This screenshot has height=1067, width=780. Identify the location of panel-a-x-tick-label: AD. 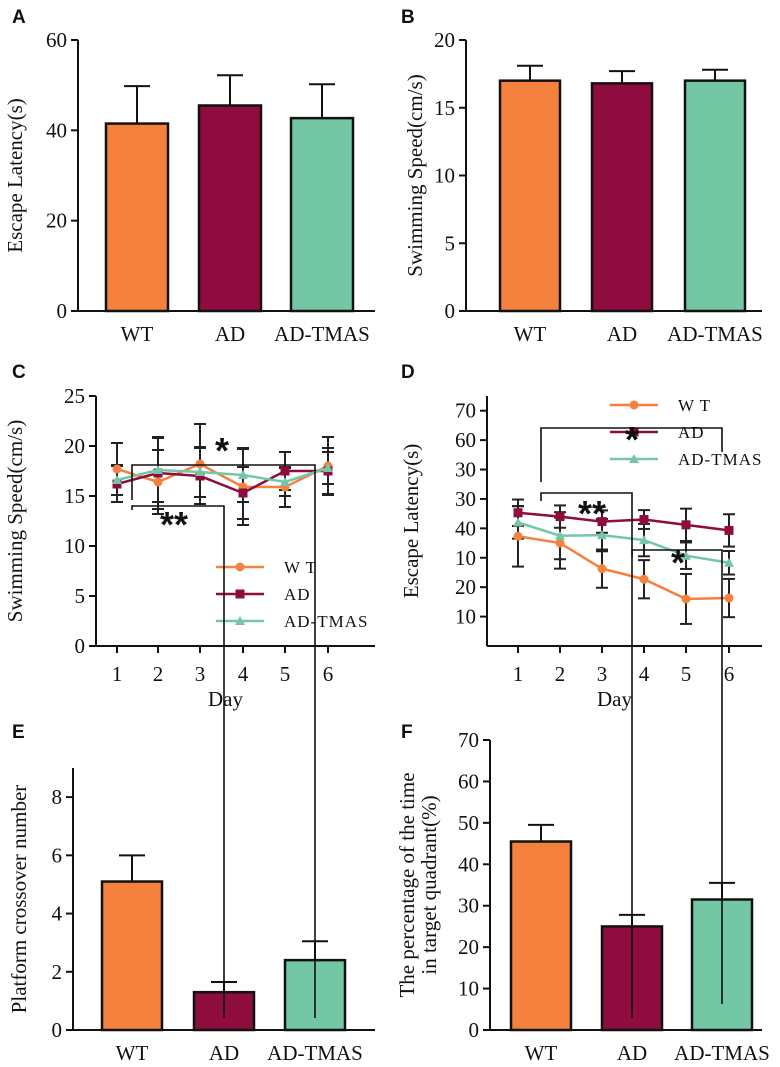
(230, 334).